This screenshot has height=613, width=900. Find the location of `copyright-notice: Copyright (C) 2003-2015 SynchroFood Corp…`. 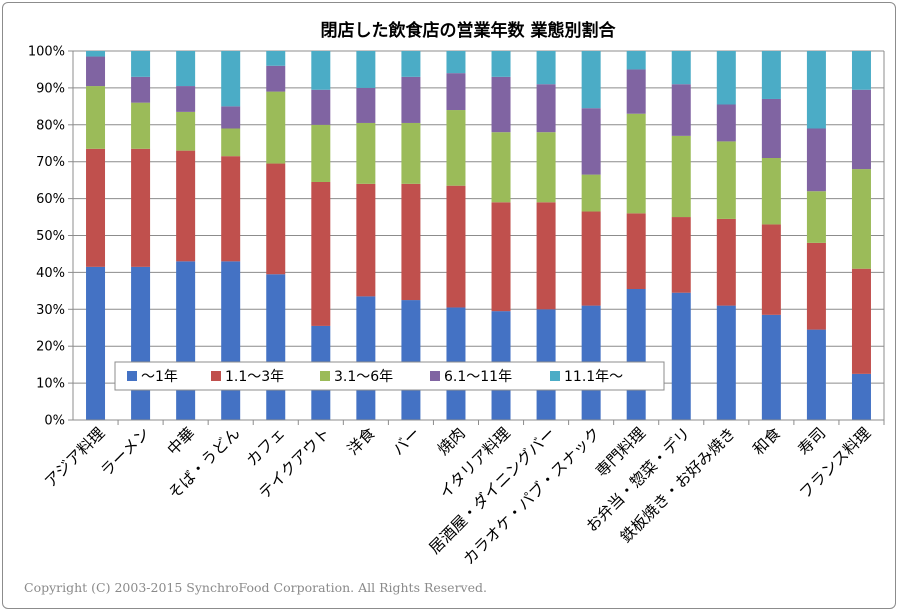

copyright-notice: Copyright (C) 2003-2015 SynchroFood Corp… is located at coordinates (255, 587).